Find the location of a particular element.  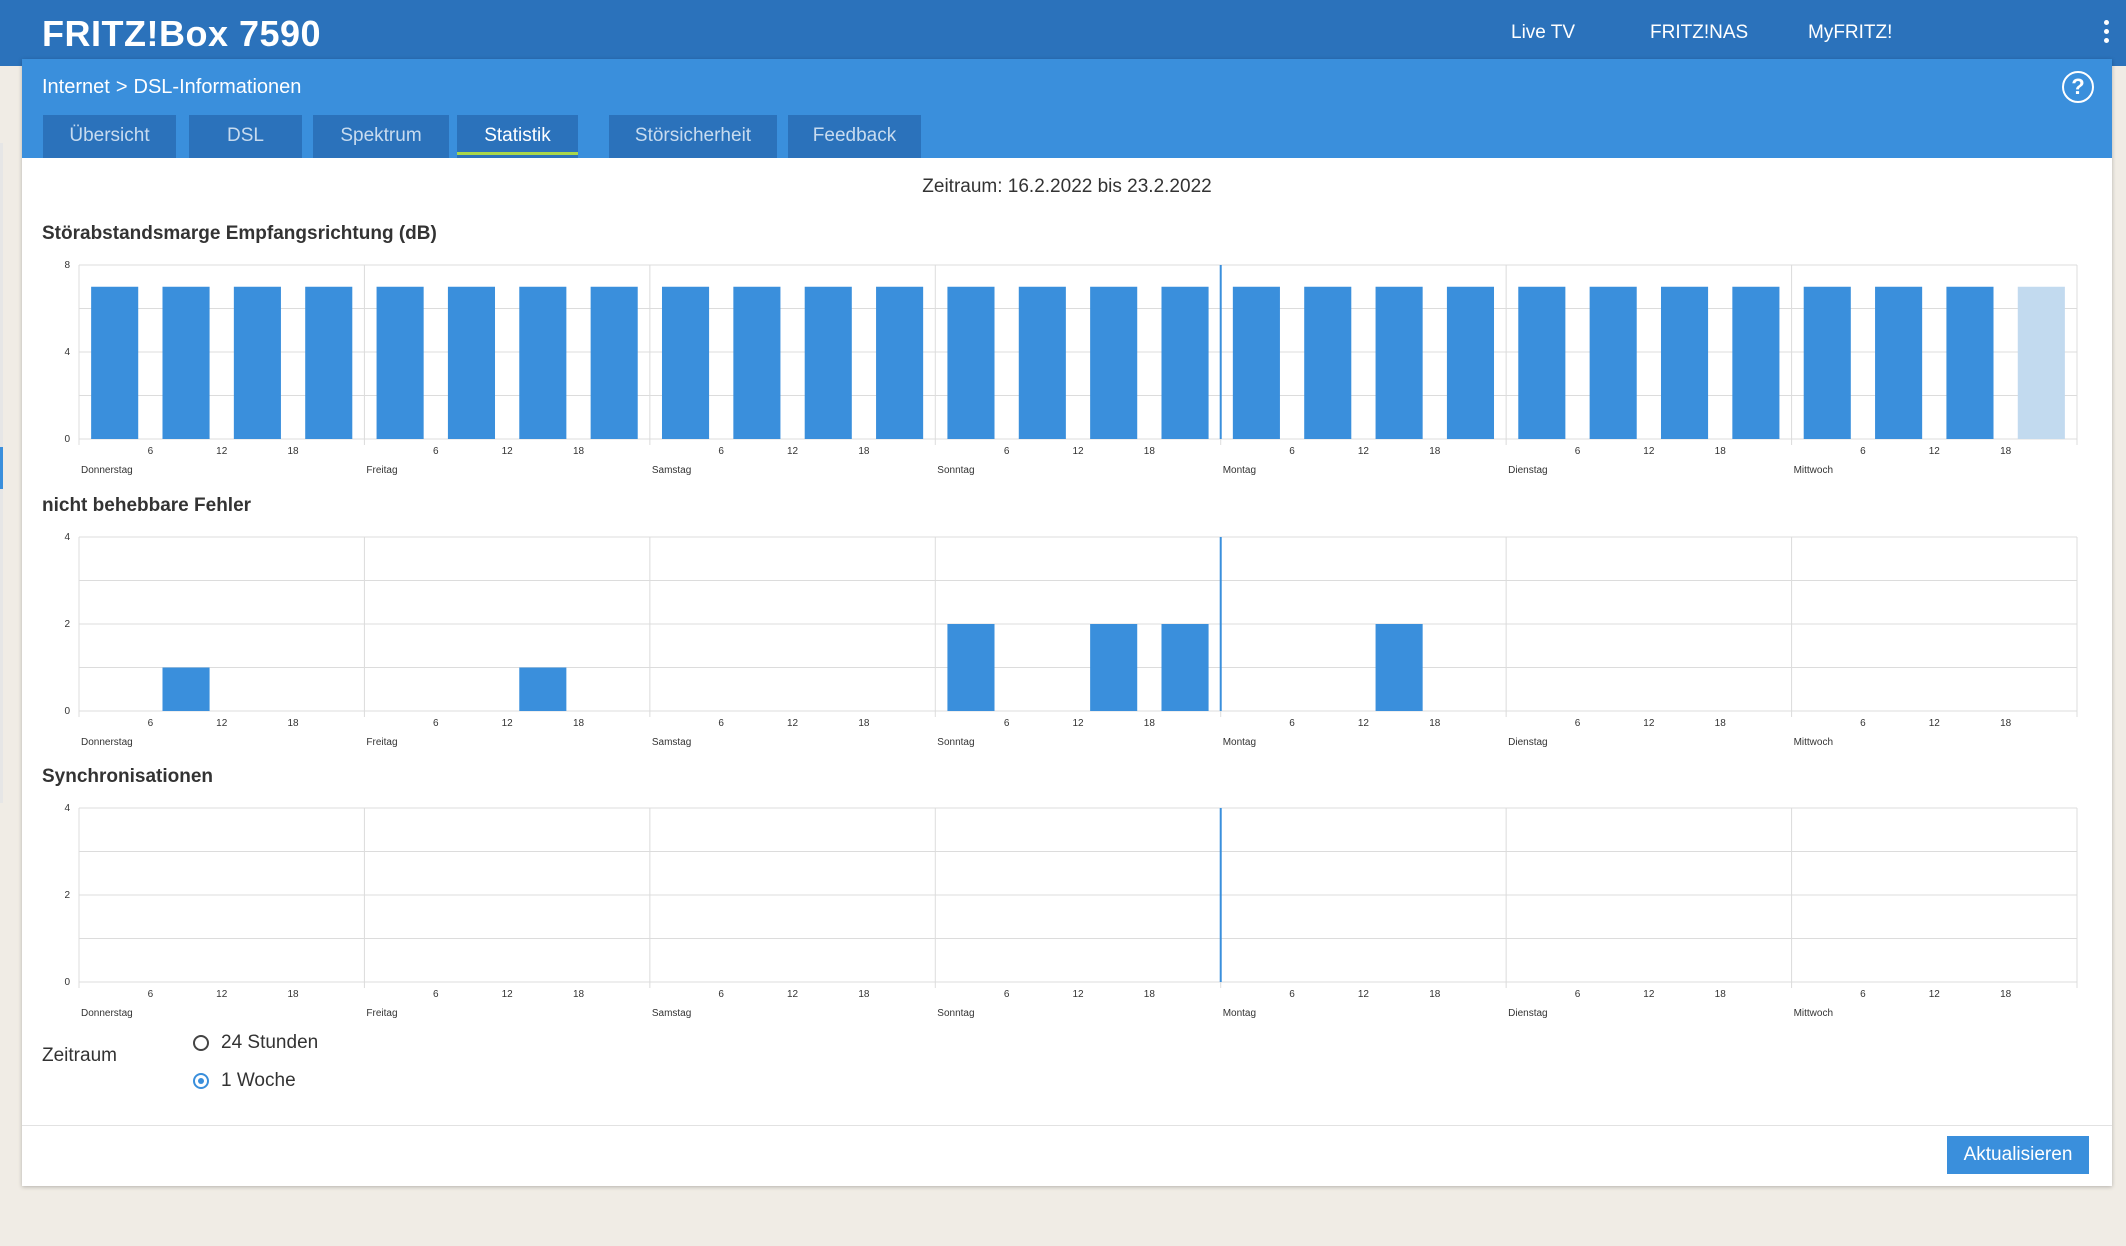

radio-24-stunden is located at coordinates (201, 1043).